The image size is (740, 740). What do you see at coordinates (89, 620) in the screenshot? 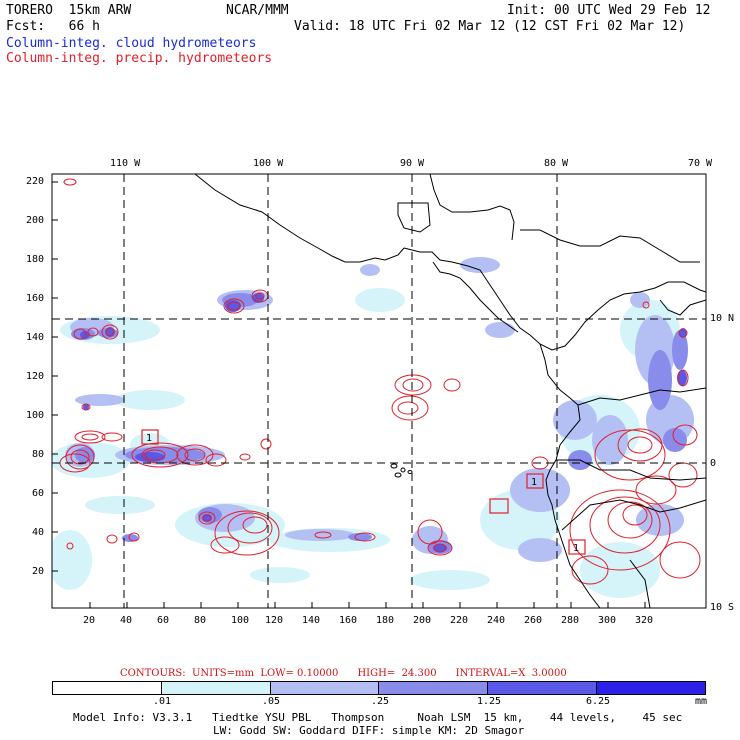
I see `x-tick-label: 20` at bounding box center [89, 620].